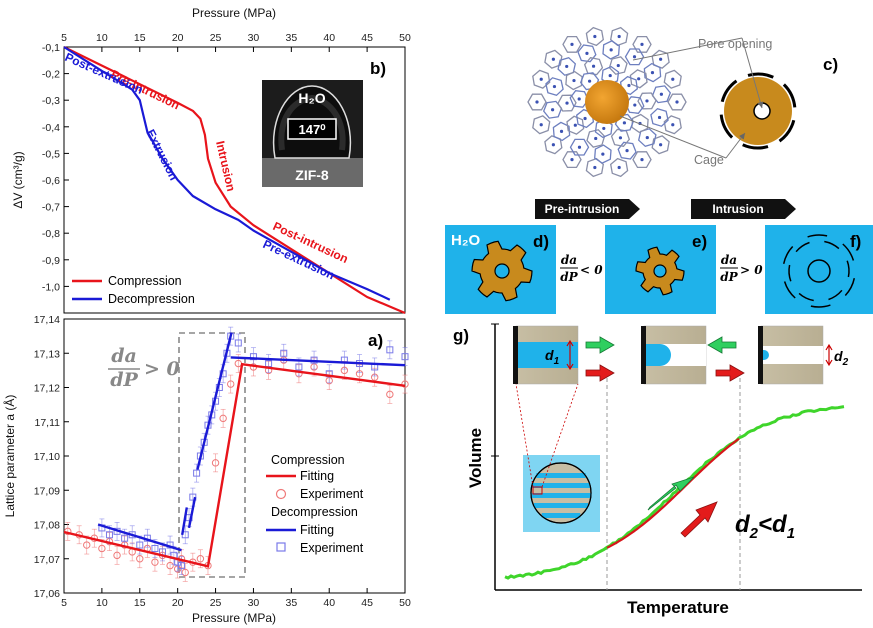 This screenshot has height=628, width=873. Describe the element at coordinates (291, 603) in the screenshot. I see `panel-a-xtick-label: 35` at that location.